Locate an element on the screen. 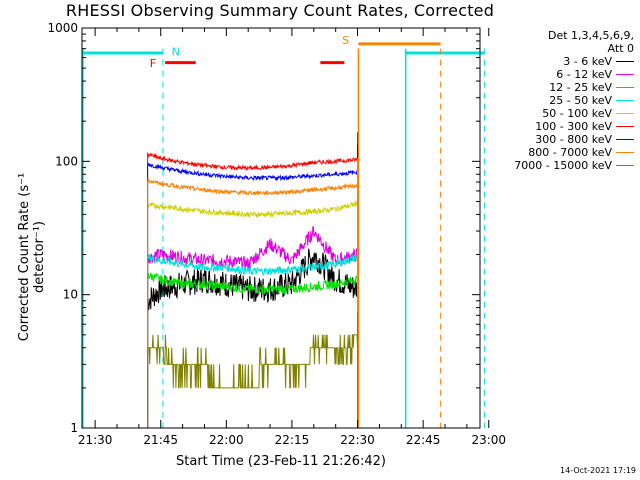 The image size is (640, 480). y-axis-title: Corrected Count Rate (s⁻¹ detector⁻¹) is located at coordinates (32, 257).